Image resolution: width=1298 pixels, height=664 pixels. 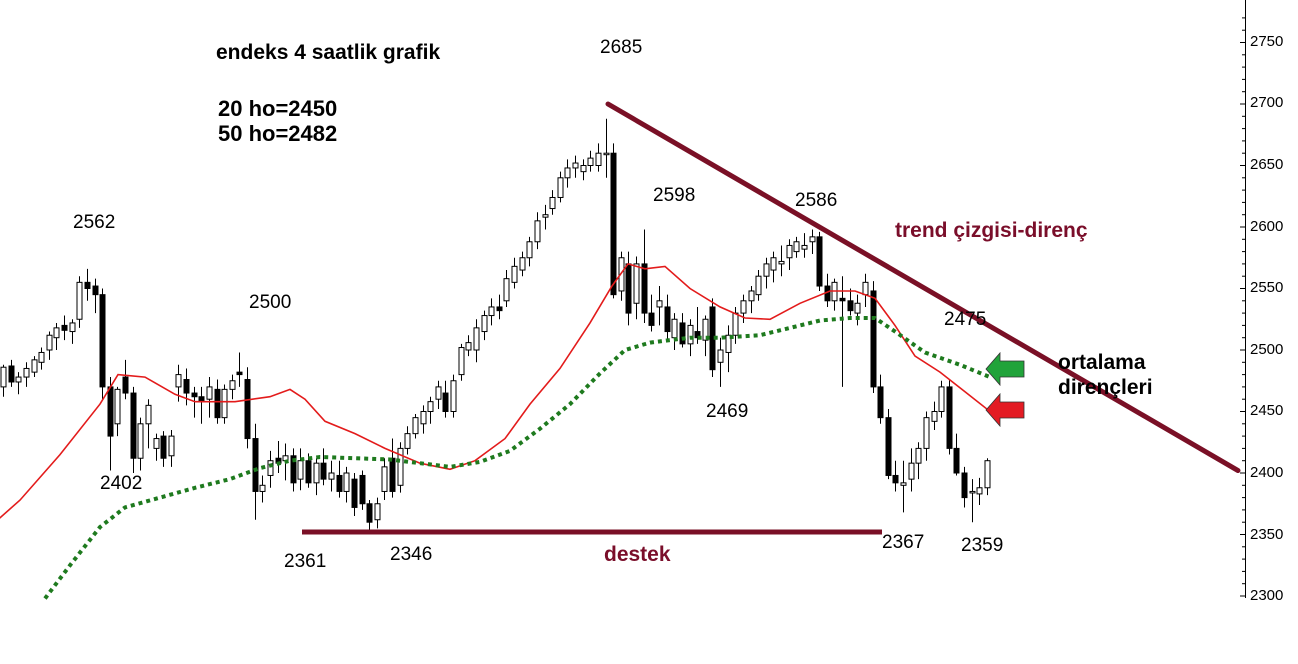 I want to click on y-tick-label: 2500, so click(x=1267, y=349).